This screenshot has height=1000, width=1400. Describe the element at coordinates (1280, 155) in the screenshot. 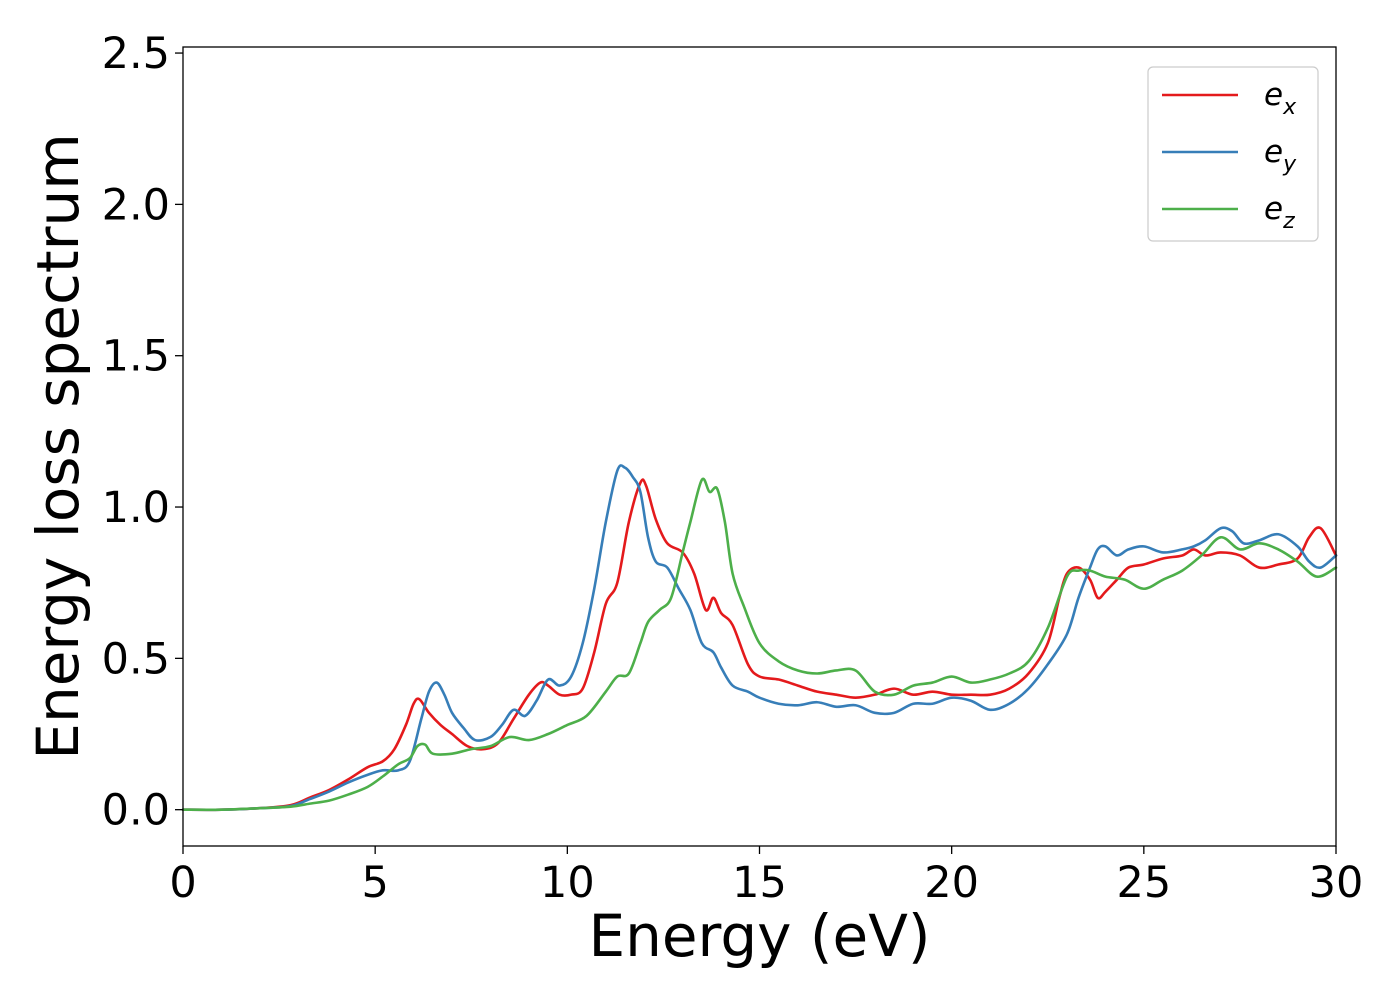

I see `legend-label-y: ey` at that location.